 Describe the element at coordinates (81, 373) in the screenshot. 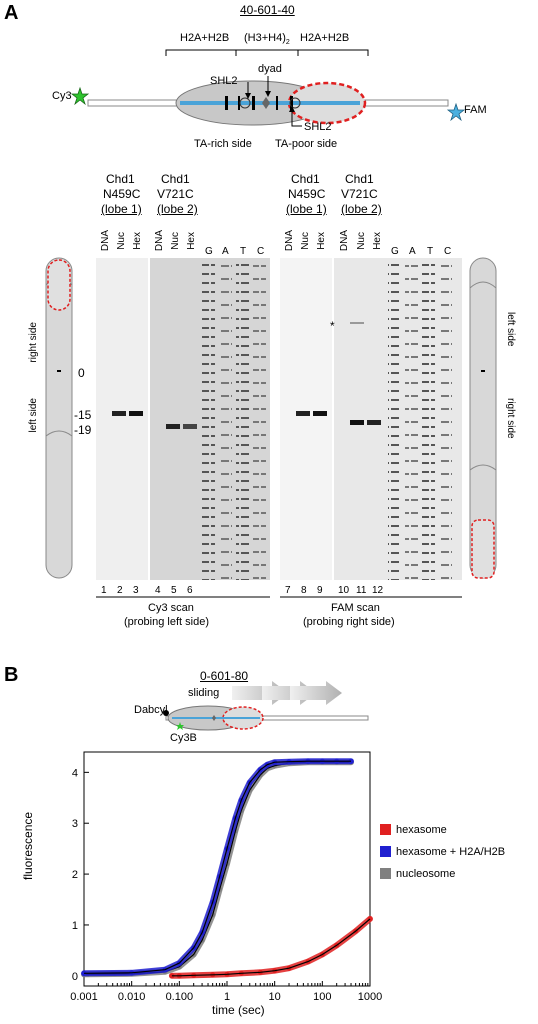

I see `position-0-label: 0` at that location.